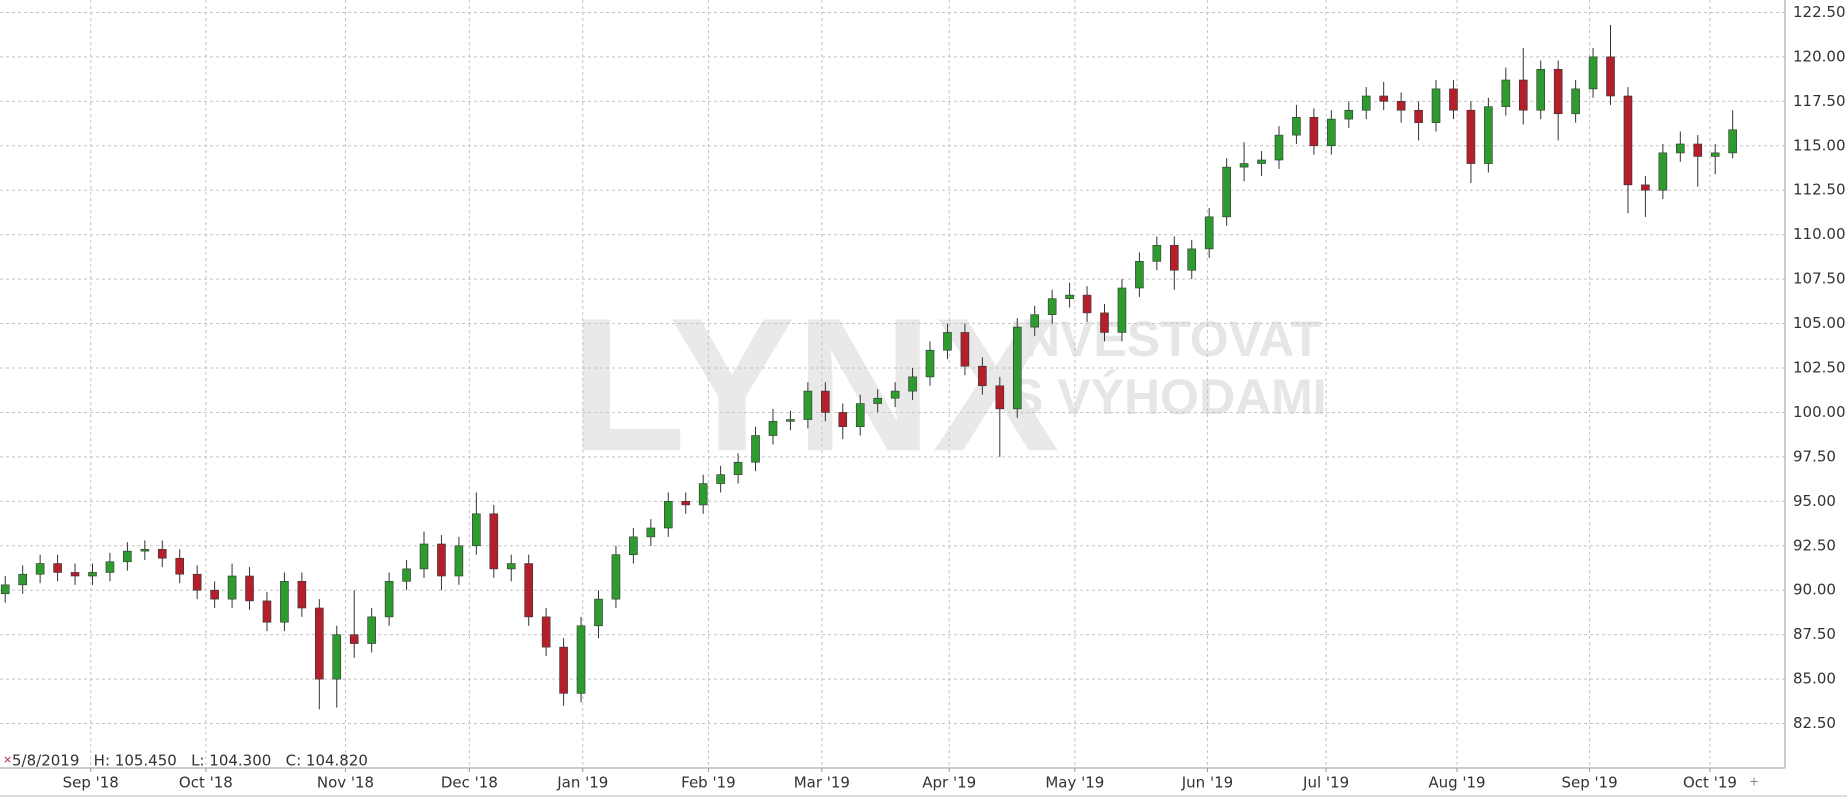 This screenshot has width=1847, height=799. Describe the element at coordinates (1819, 279) in the screenshot. I see `y-tick-label: 107.50` at that location.